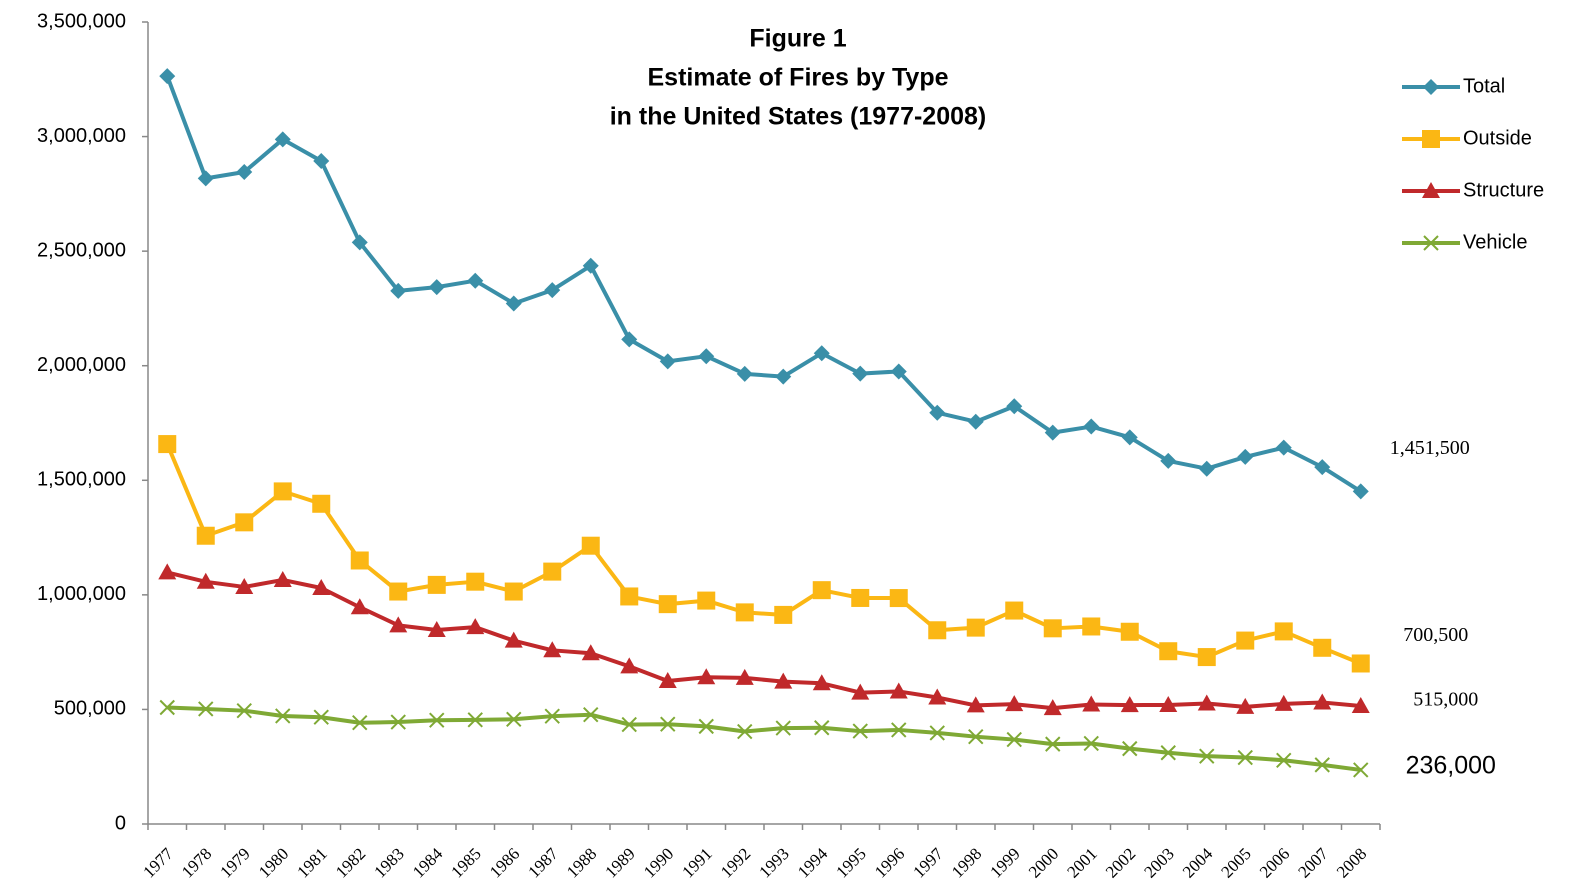 Image resolution: width=1571 pixels, height=895 pixels. I want to click on y-tick-label: 2,500,000, so click(81, 250).